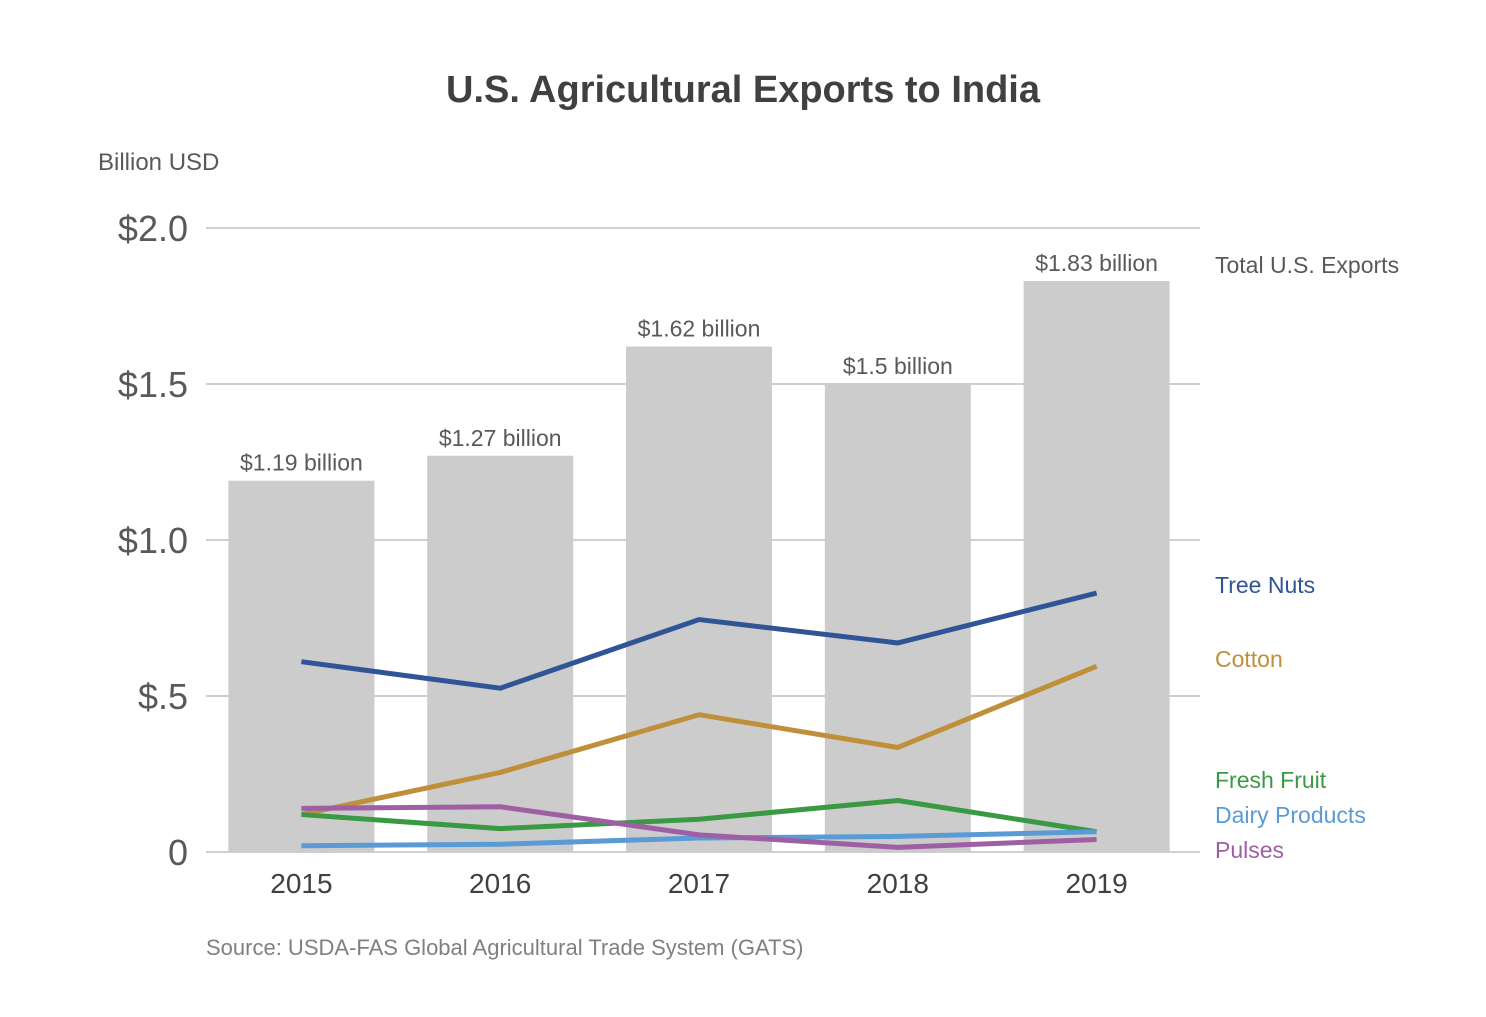  Describe the element at coordinates (158, 162) in the screenshot. I see `y-axis-unit-label: Billion USD` at that location.